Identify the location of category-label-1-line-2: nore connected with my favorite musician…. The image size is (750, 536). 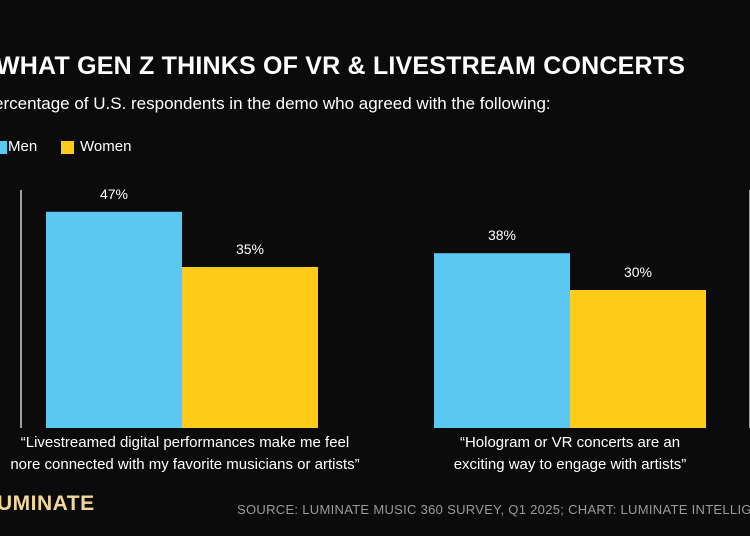
(185, 464).